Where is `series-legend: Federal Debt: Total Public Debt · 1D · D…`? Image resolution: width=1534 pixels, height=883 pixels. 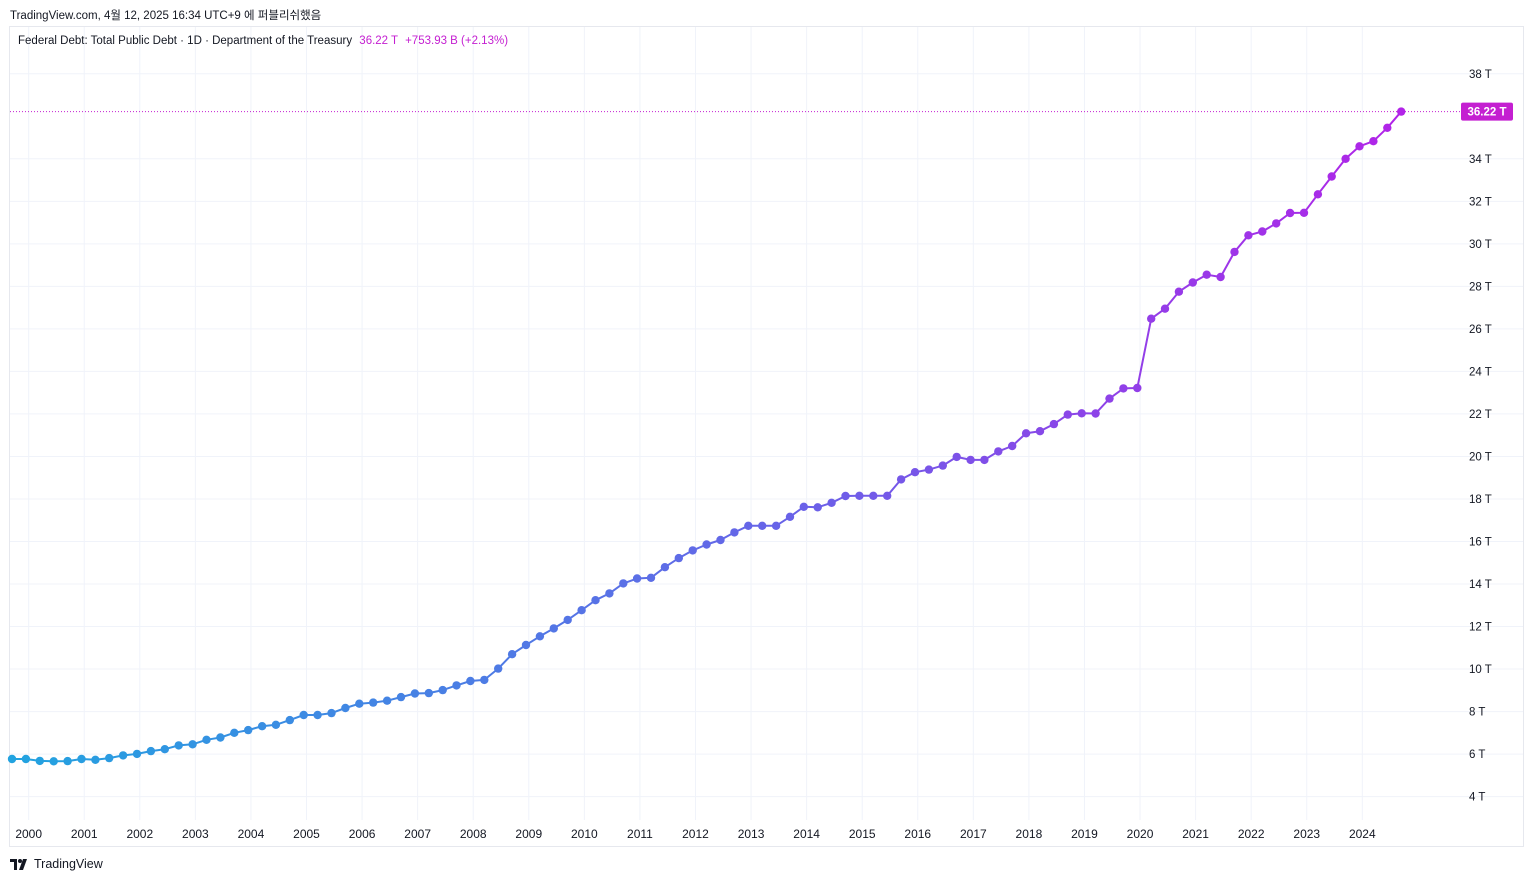
series-legend: Federal Debt: Total Public Debt · 1D · D… is located at coordinates (263, 41).